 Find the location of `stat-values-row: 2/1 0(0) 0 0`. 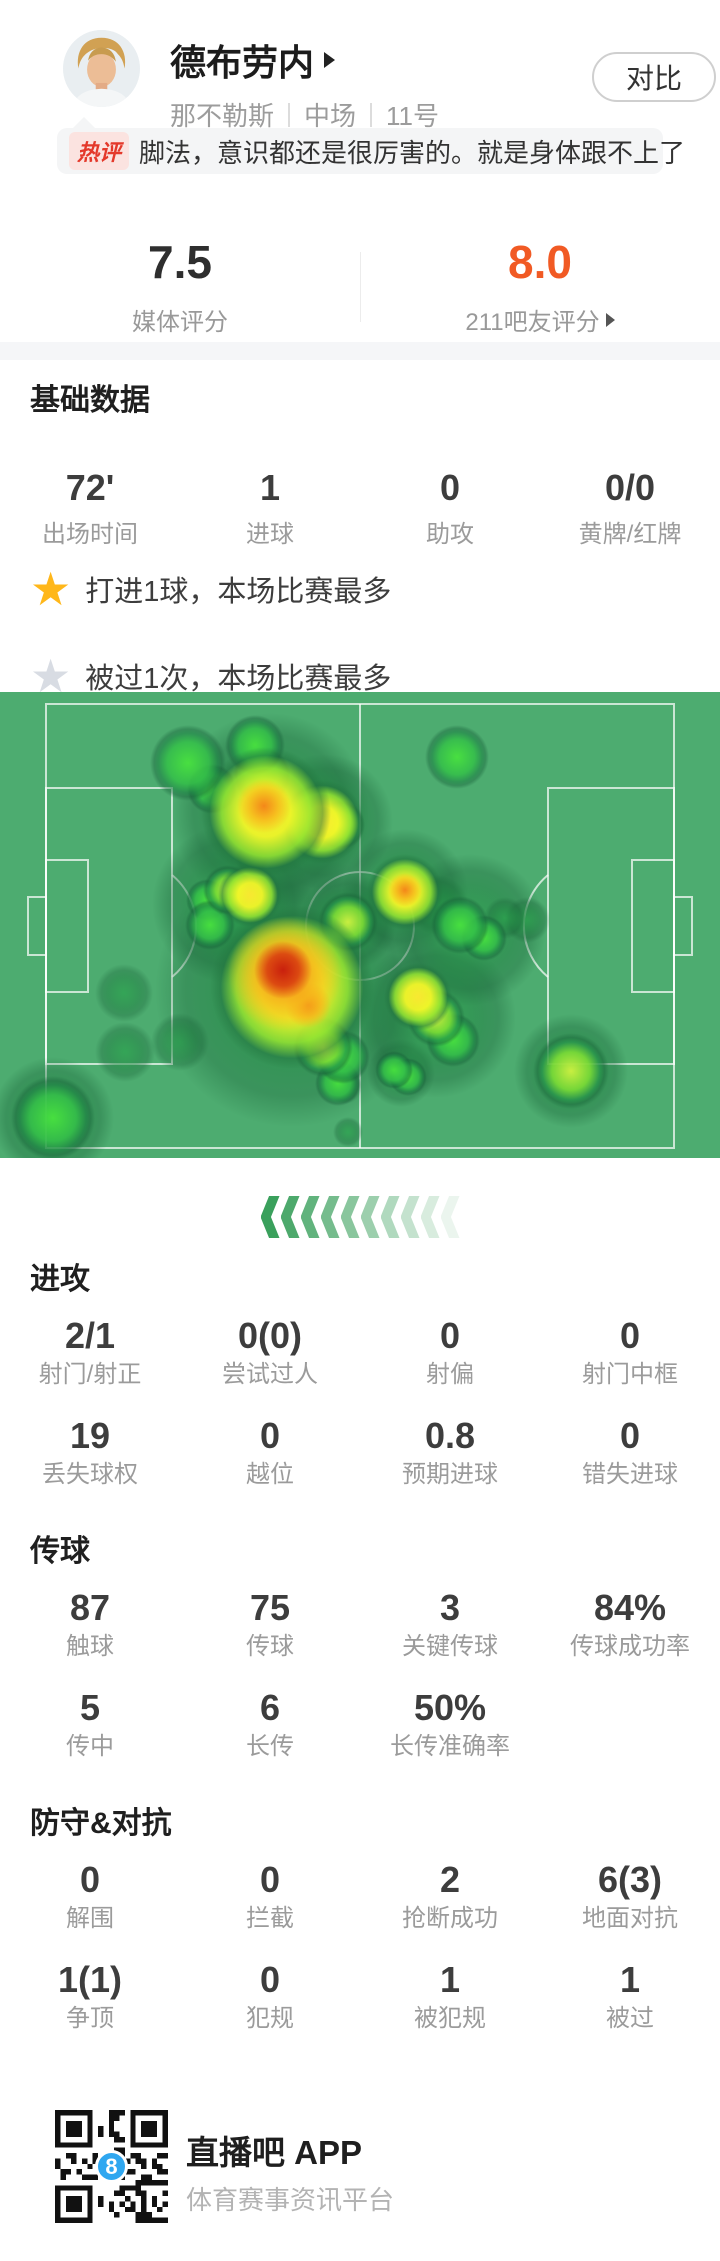

stat-values-row: 2/1 0(0) 0 0 is located at coordinates (360, 1336).